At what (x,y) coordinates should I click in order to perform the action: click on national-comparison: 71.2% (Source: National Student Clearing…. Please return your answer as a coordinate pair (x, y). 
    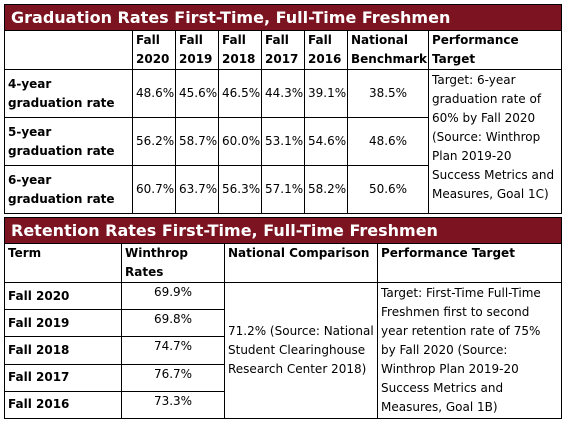
    Looking at the image, I should click on (301, 350).